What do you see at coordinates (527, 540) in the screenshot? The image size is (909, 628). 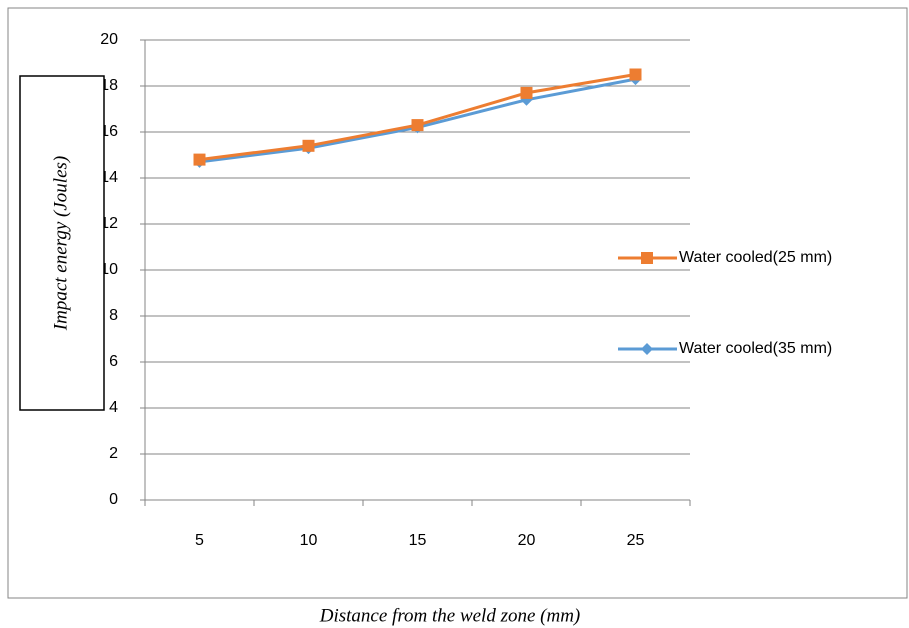 I see `x-tick-label: 20` at bounding box center [527, 540].